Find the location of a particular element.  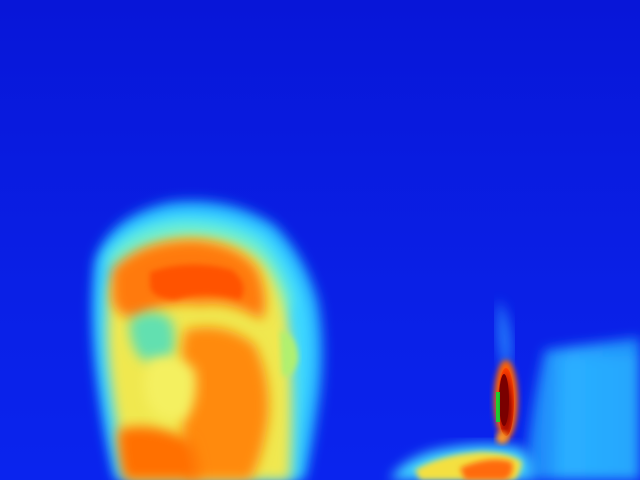

warm-panel is located at coordinates (582, 409).